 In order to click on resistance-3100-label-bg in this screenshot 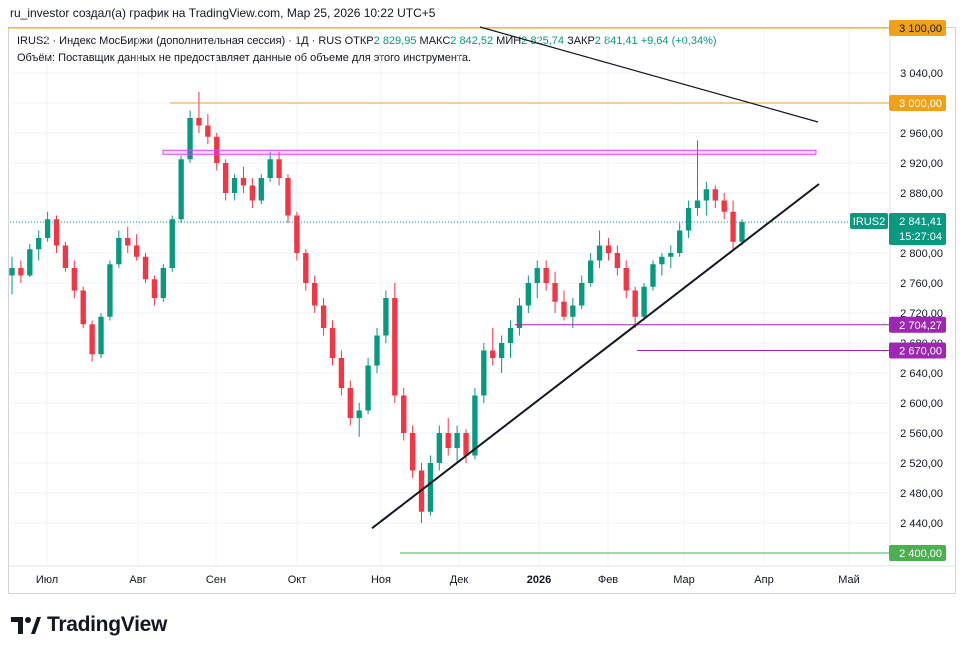, I will do `click(917, 28)`.